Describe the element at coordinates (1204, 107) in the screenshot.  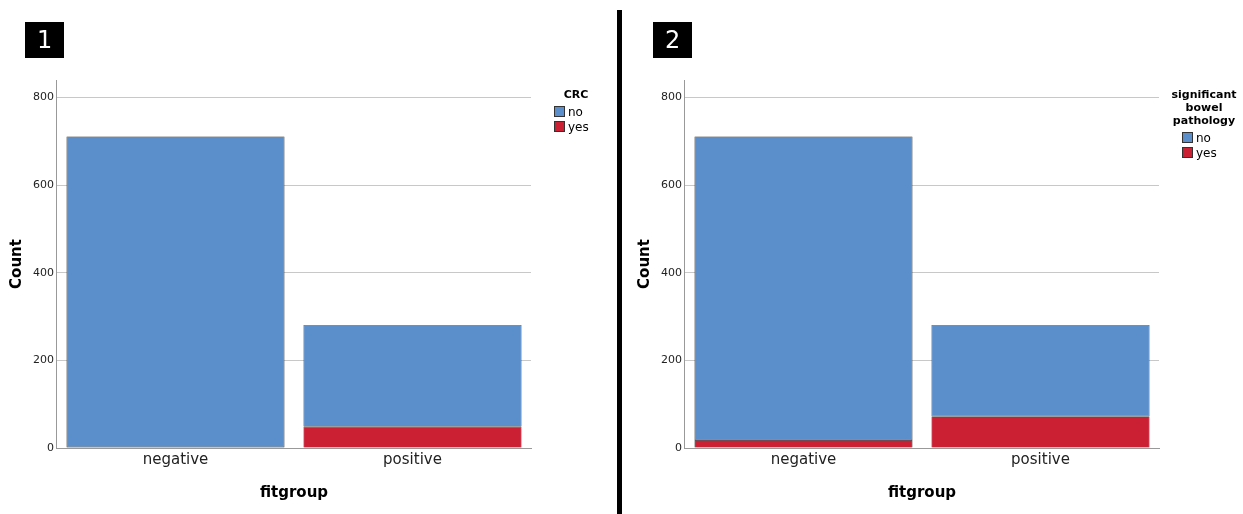
I see `legend-title: significant bowel pathology` at that location.